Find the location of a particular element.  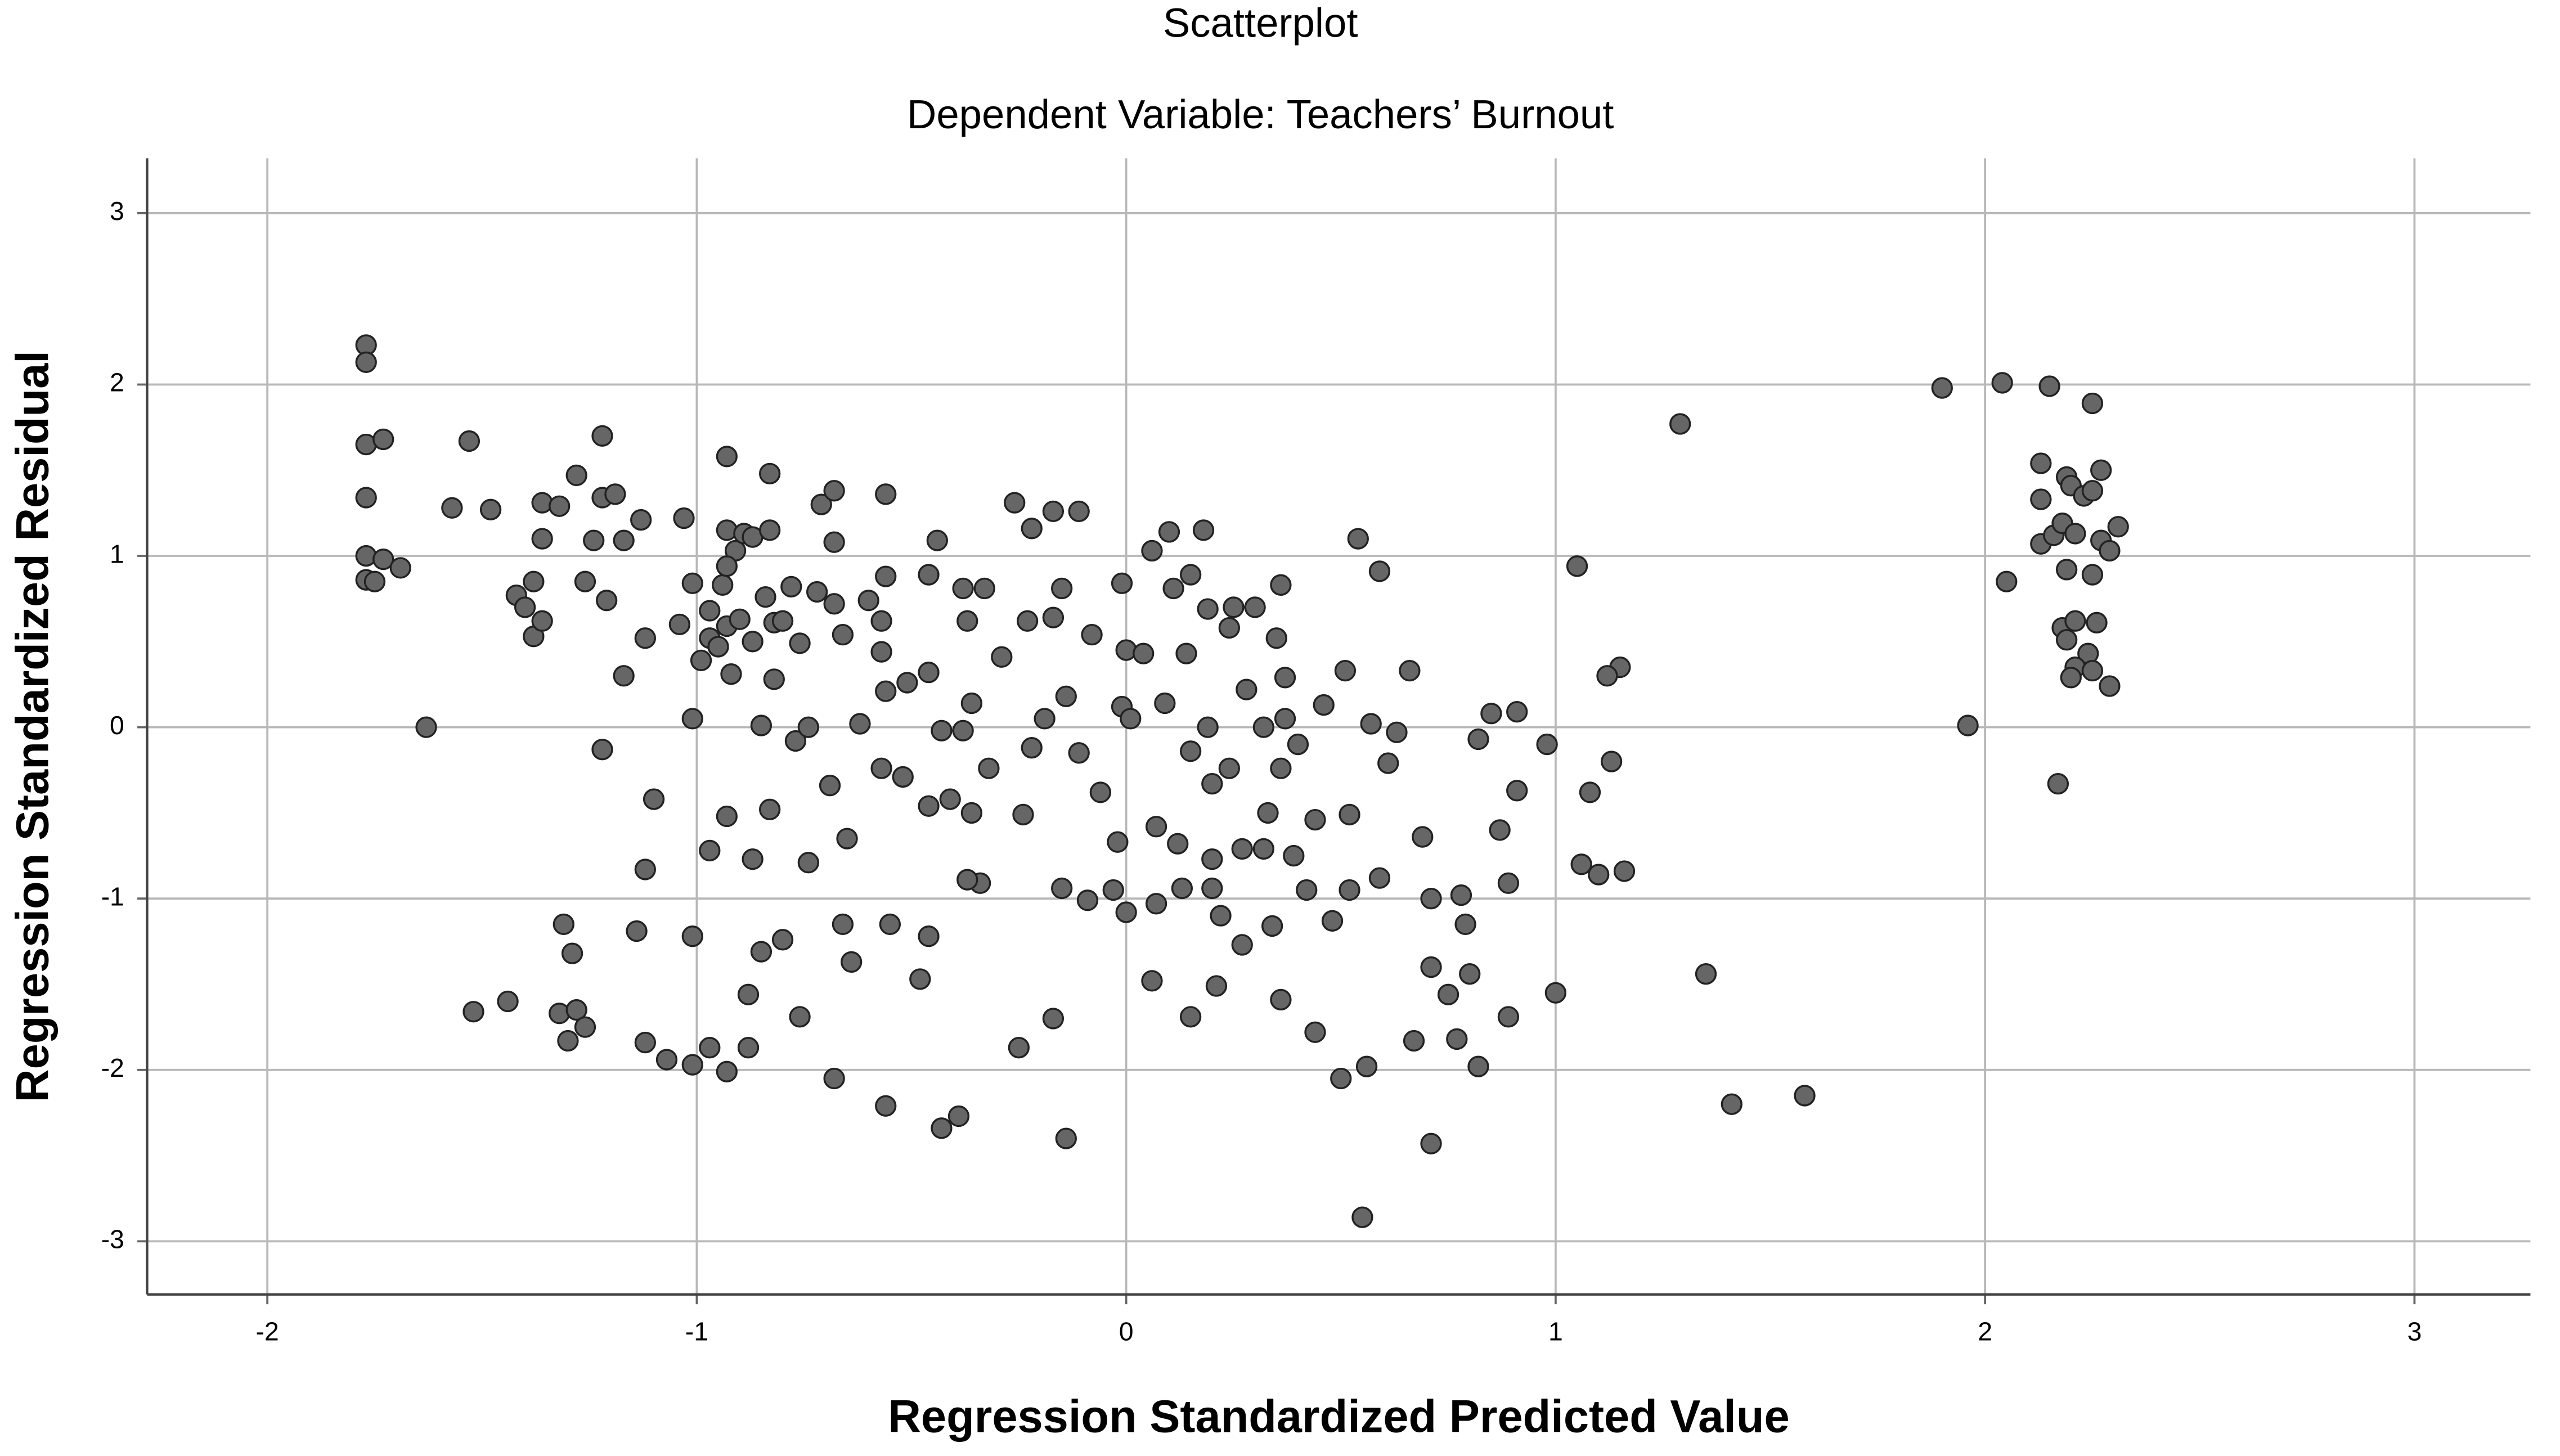

x-tick-label: 0 is located at coordinates (1126, 1331).